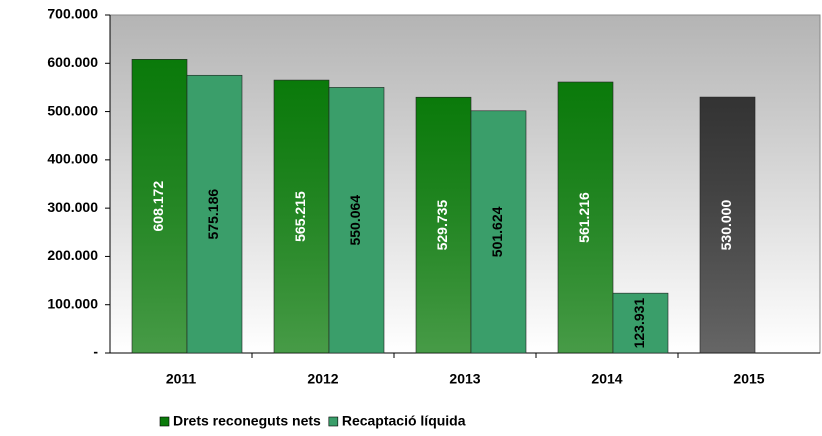 This screenshot has height=436, width=822. I want to click on y-tick-label: 300.000, so click(72, 207).